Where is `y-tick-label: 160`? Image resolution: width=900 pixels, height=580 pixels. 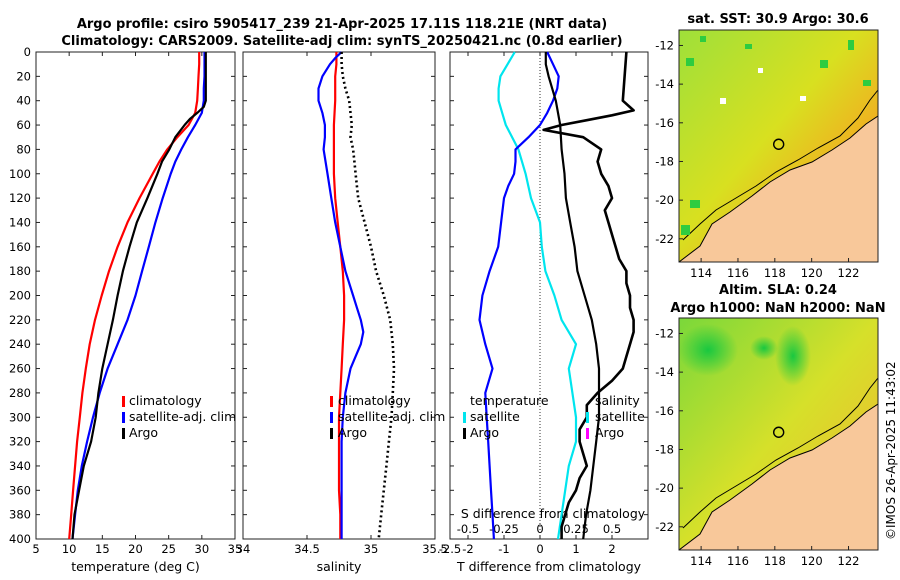 y-tick-label: 160 is located at coordinates (20, 247).